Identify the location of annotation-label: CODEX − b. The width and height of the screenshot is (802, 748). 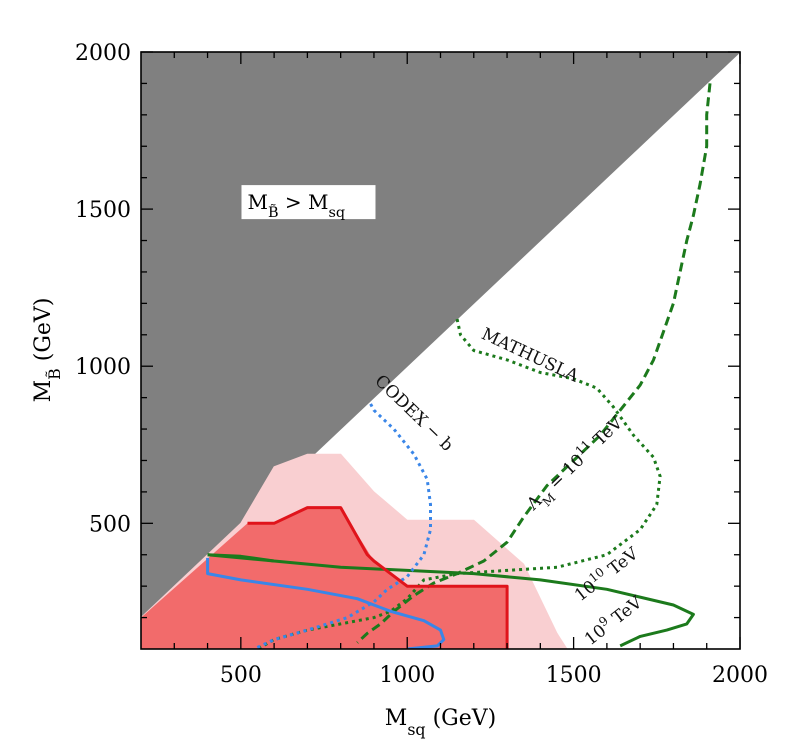
(413, 413).